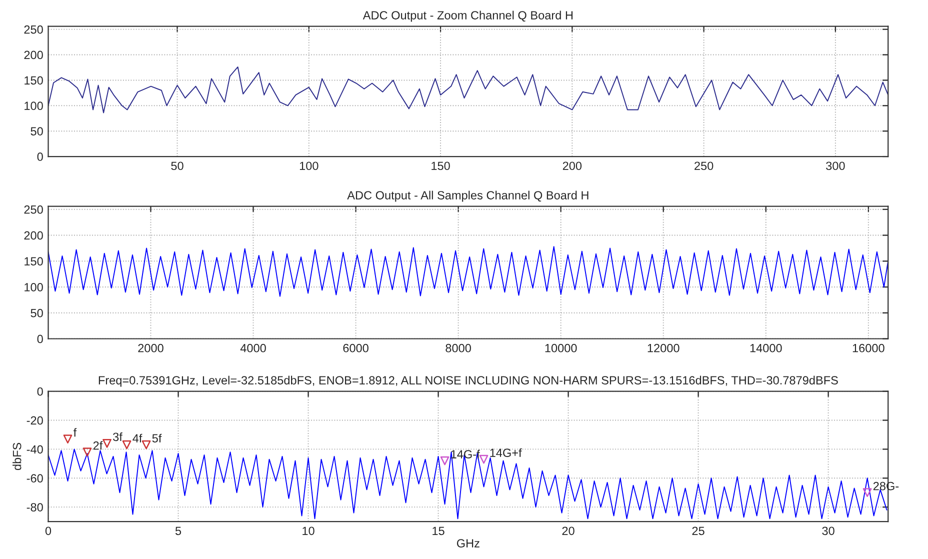 Image resolution: width=928 pixels, height=559 pixels. Describe the element at coordinates (34, 478) in the screenshot. I see `y-tick-label: -60` at that location.